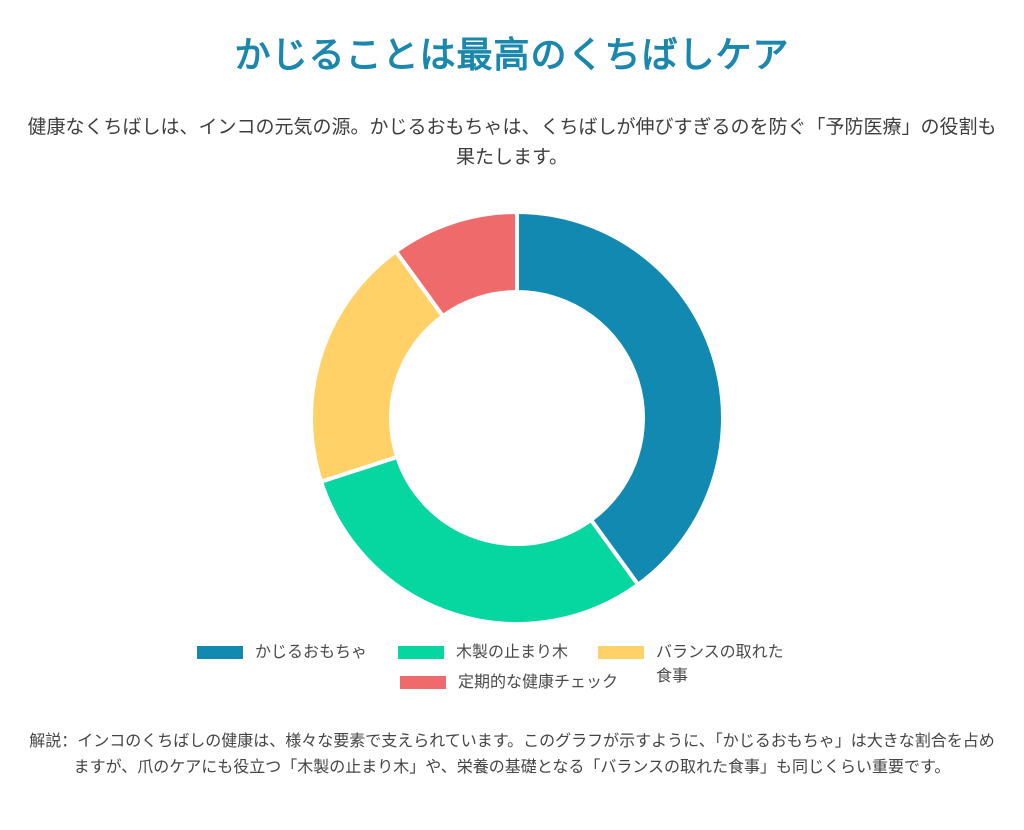  Describe the element at coordinates (377, 366) in the screenshot. I see `donut-slice-balanced-diet` at that location.